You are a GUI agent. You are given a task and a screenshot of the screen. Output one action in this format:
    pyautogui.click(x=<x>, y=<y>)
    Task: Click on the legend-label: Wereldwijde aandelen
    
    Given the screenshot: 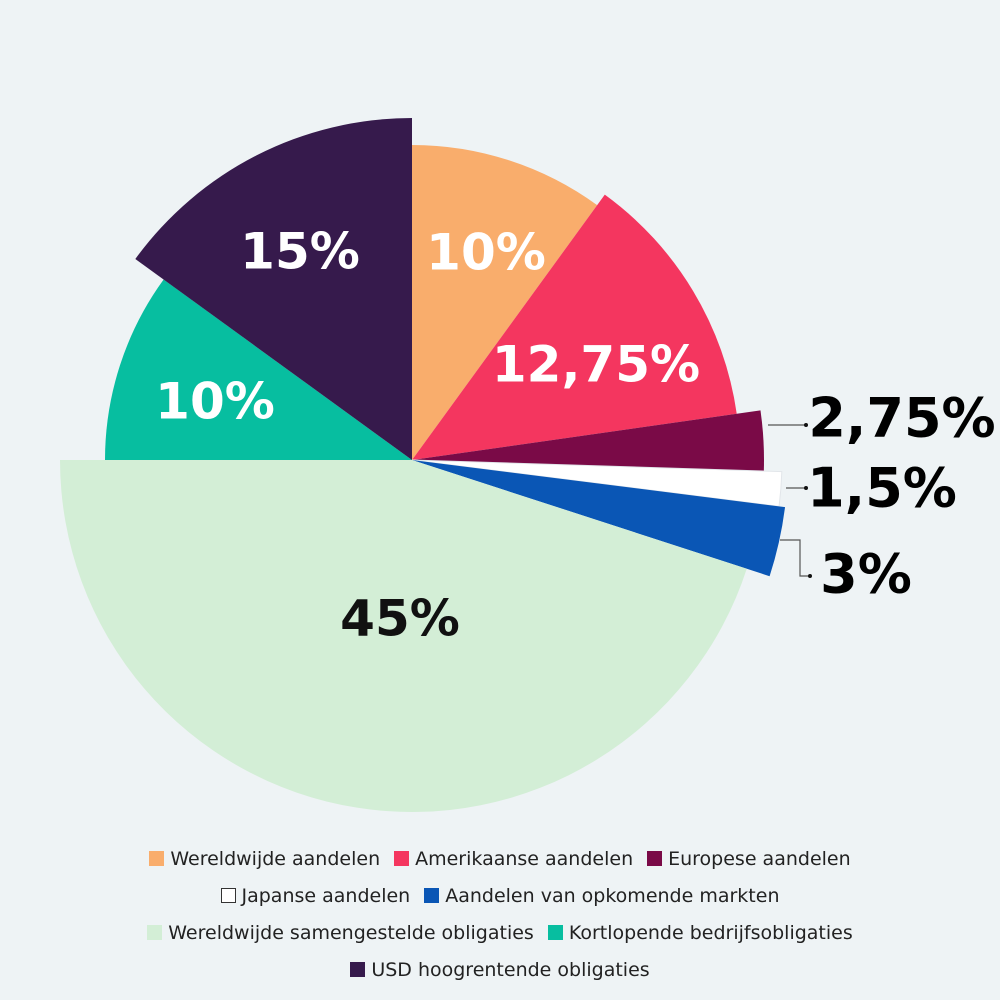 What is the action you would take?
    pyautogui.click(x=275, y=858)
    